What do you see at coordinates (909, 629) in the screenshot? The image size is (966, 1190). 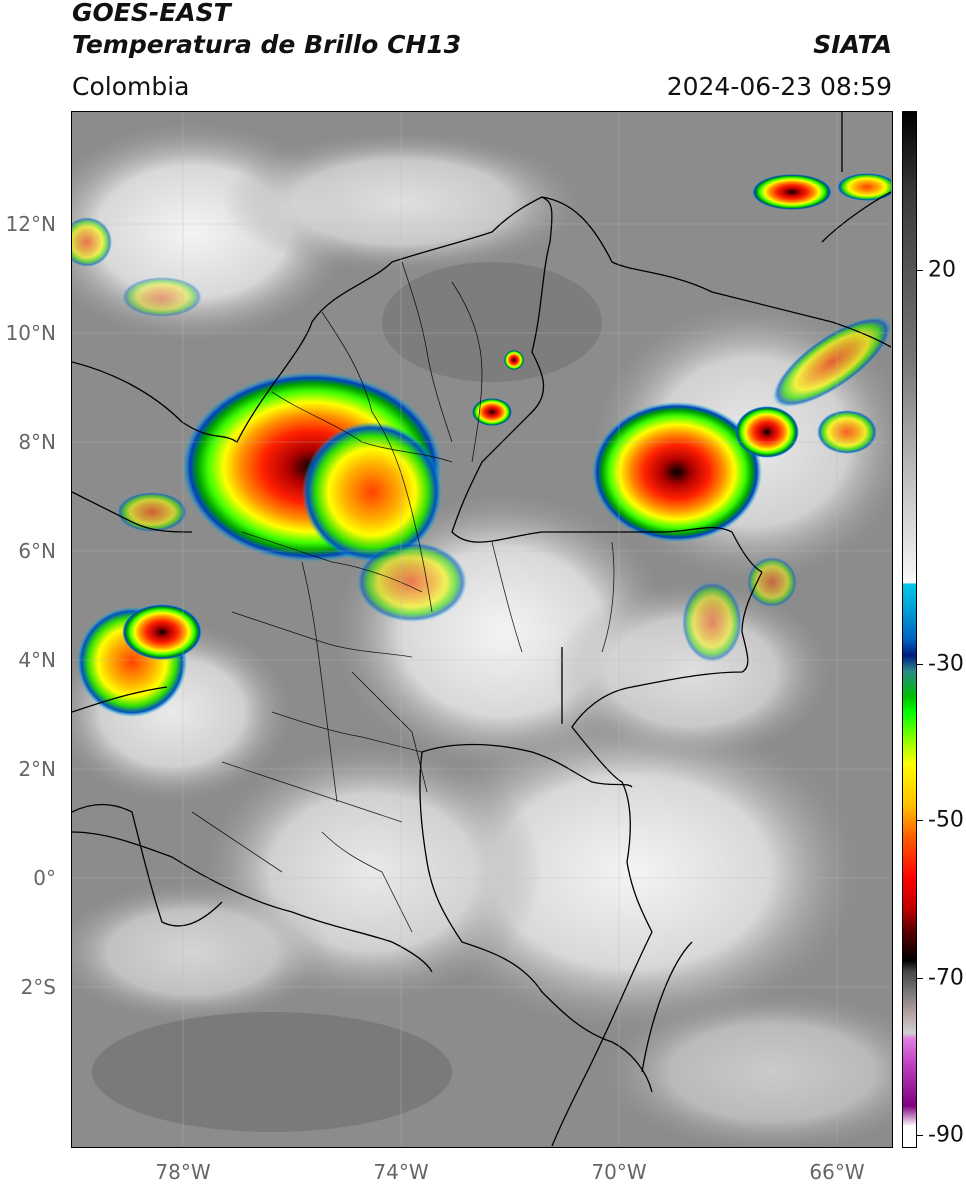 I see `temperature-colorbar` at bounding box center [909, 629].